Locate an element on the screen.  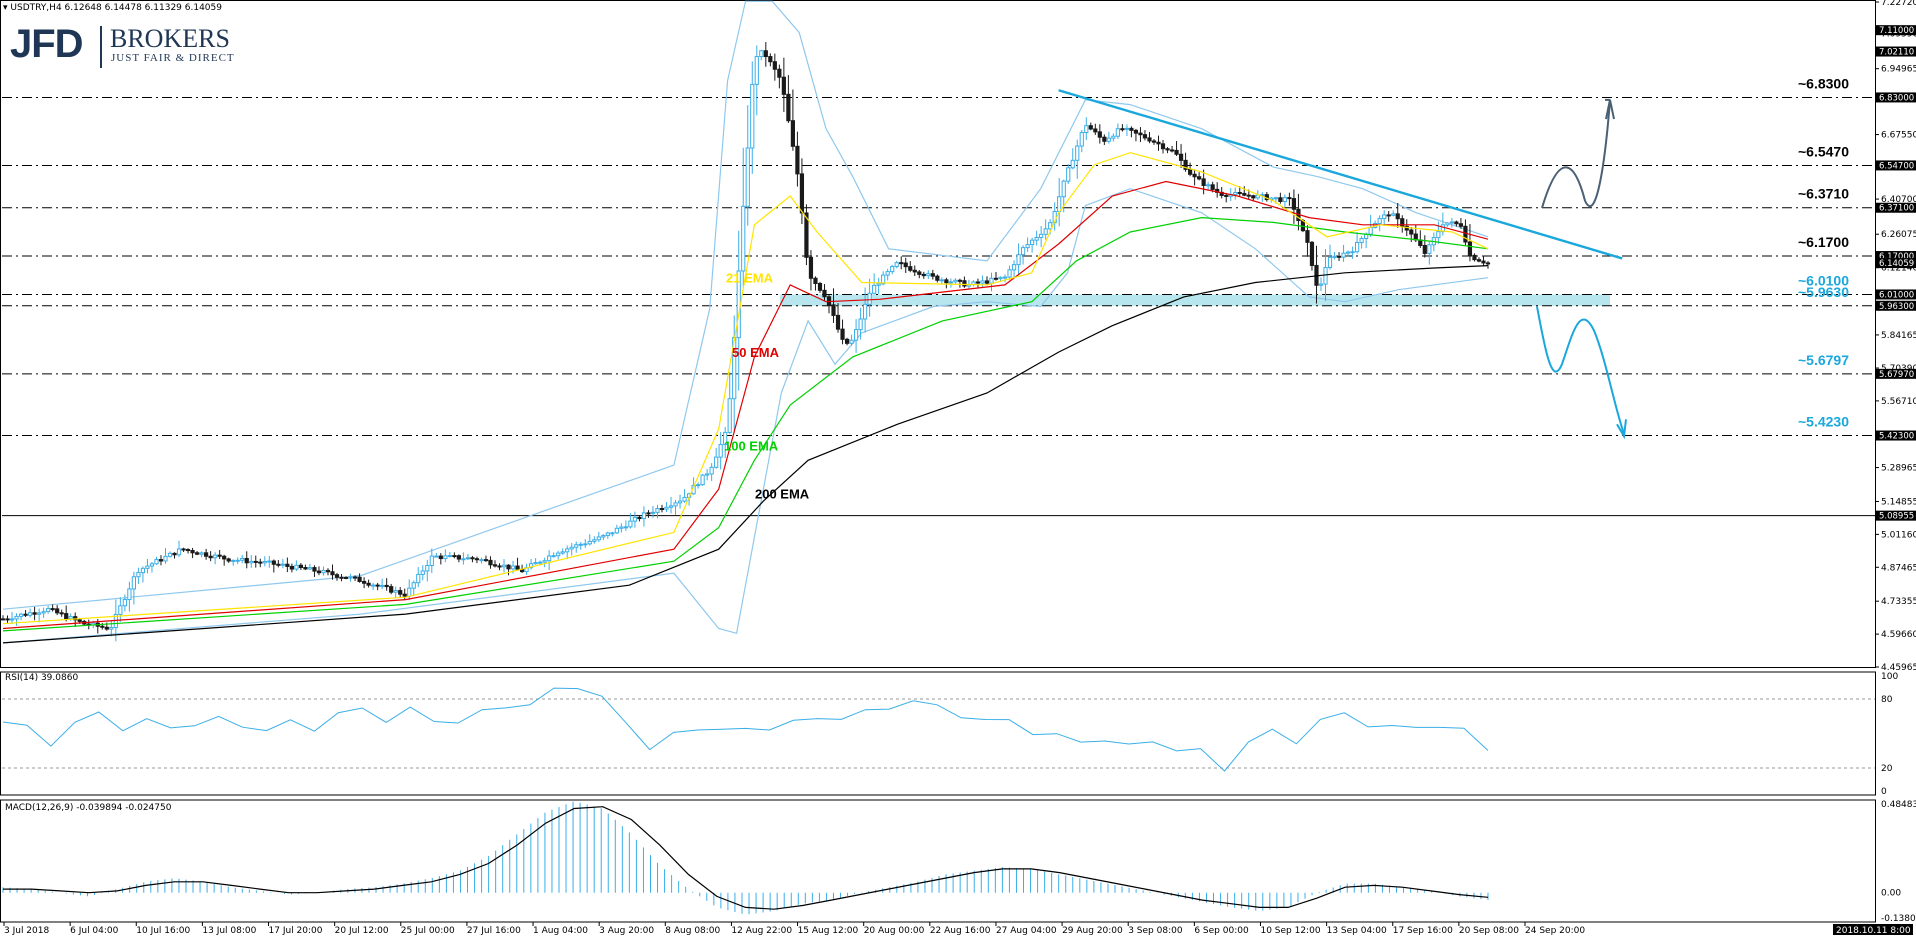
macd-histogram is located at coordinates (745, 858).